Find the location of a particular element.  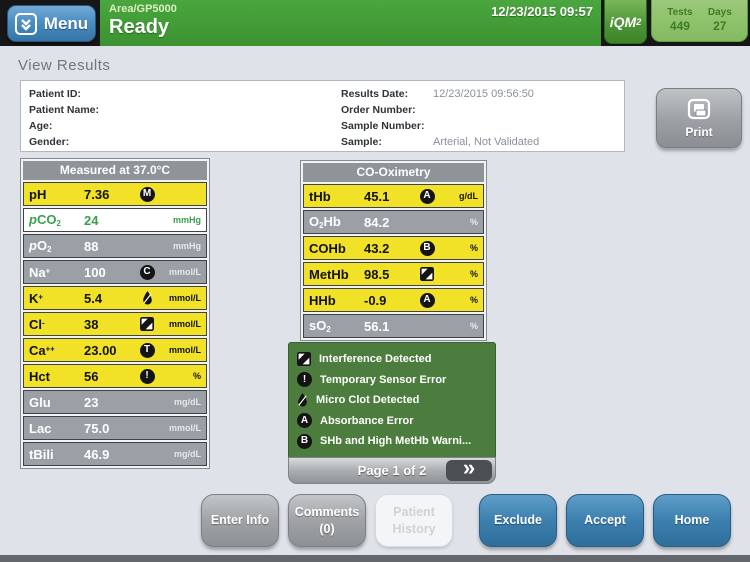

cooximetry-table-header: CO-Oximetry is located at coordinates (393, 172).